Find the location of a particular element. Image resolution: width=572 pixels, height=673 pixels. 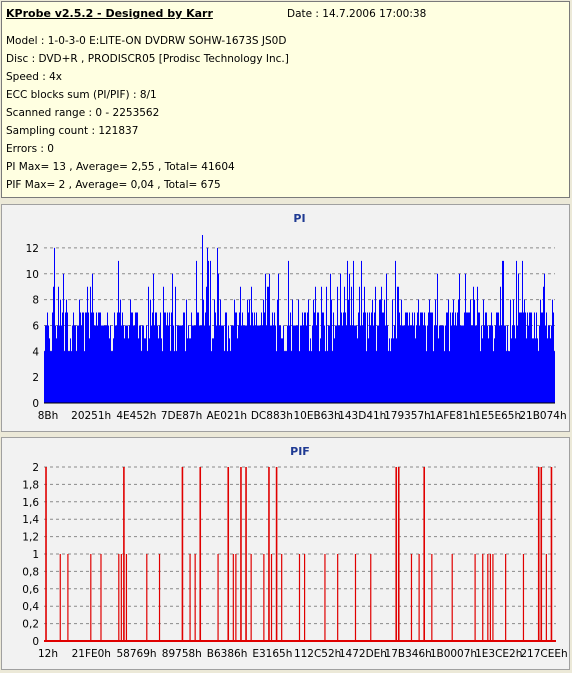

x-tick-label: 10EB63h is located at coordinates (316, 416).